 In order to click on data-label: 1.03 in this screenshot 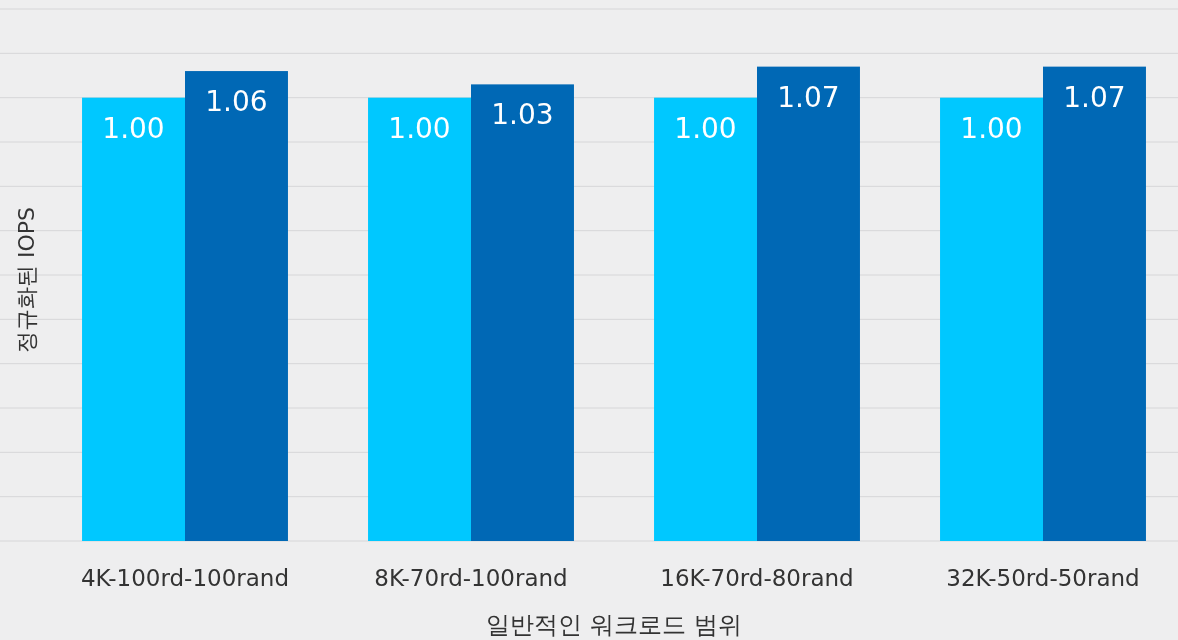, I will do `click(522, 115)`.